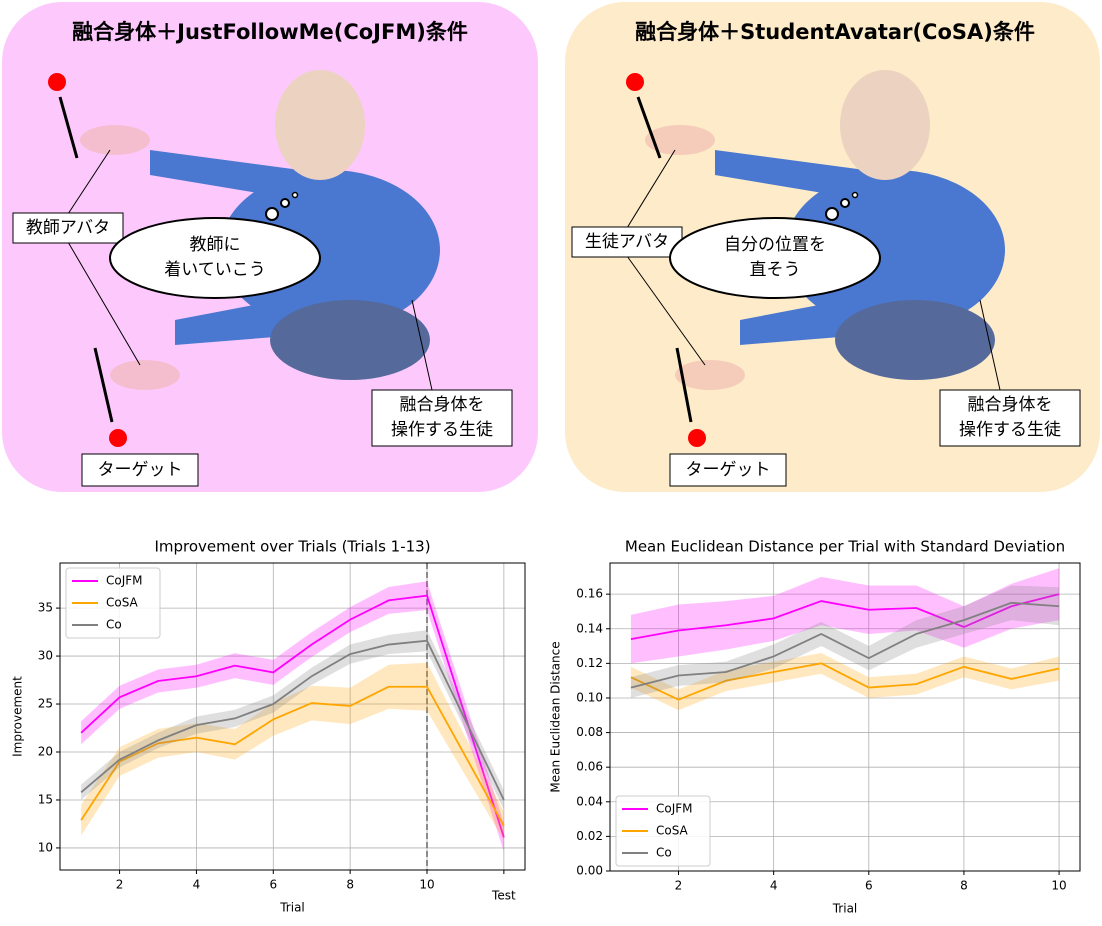 This screenshot has width=1102, height=926. Describe the element at coordinates (775, 270) in the screenshot. I see `thought-text: 直そう` at that location.